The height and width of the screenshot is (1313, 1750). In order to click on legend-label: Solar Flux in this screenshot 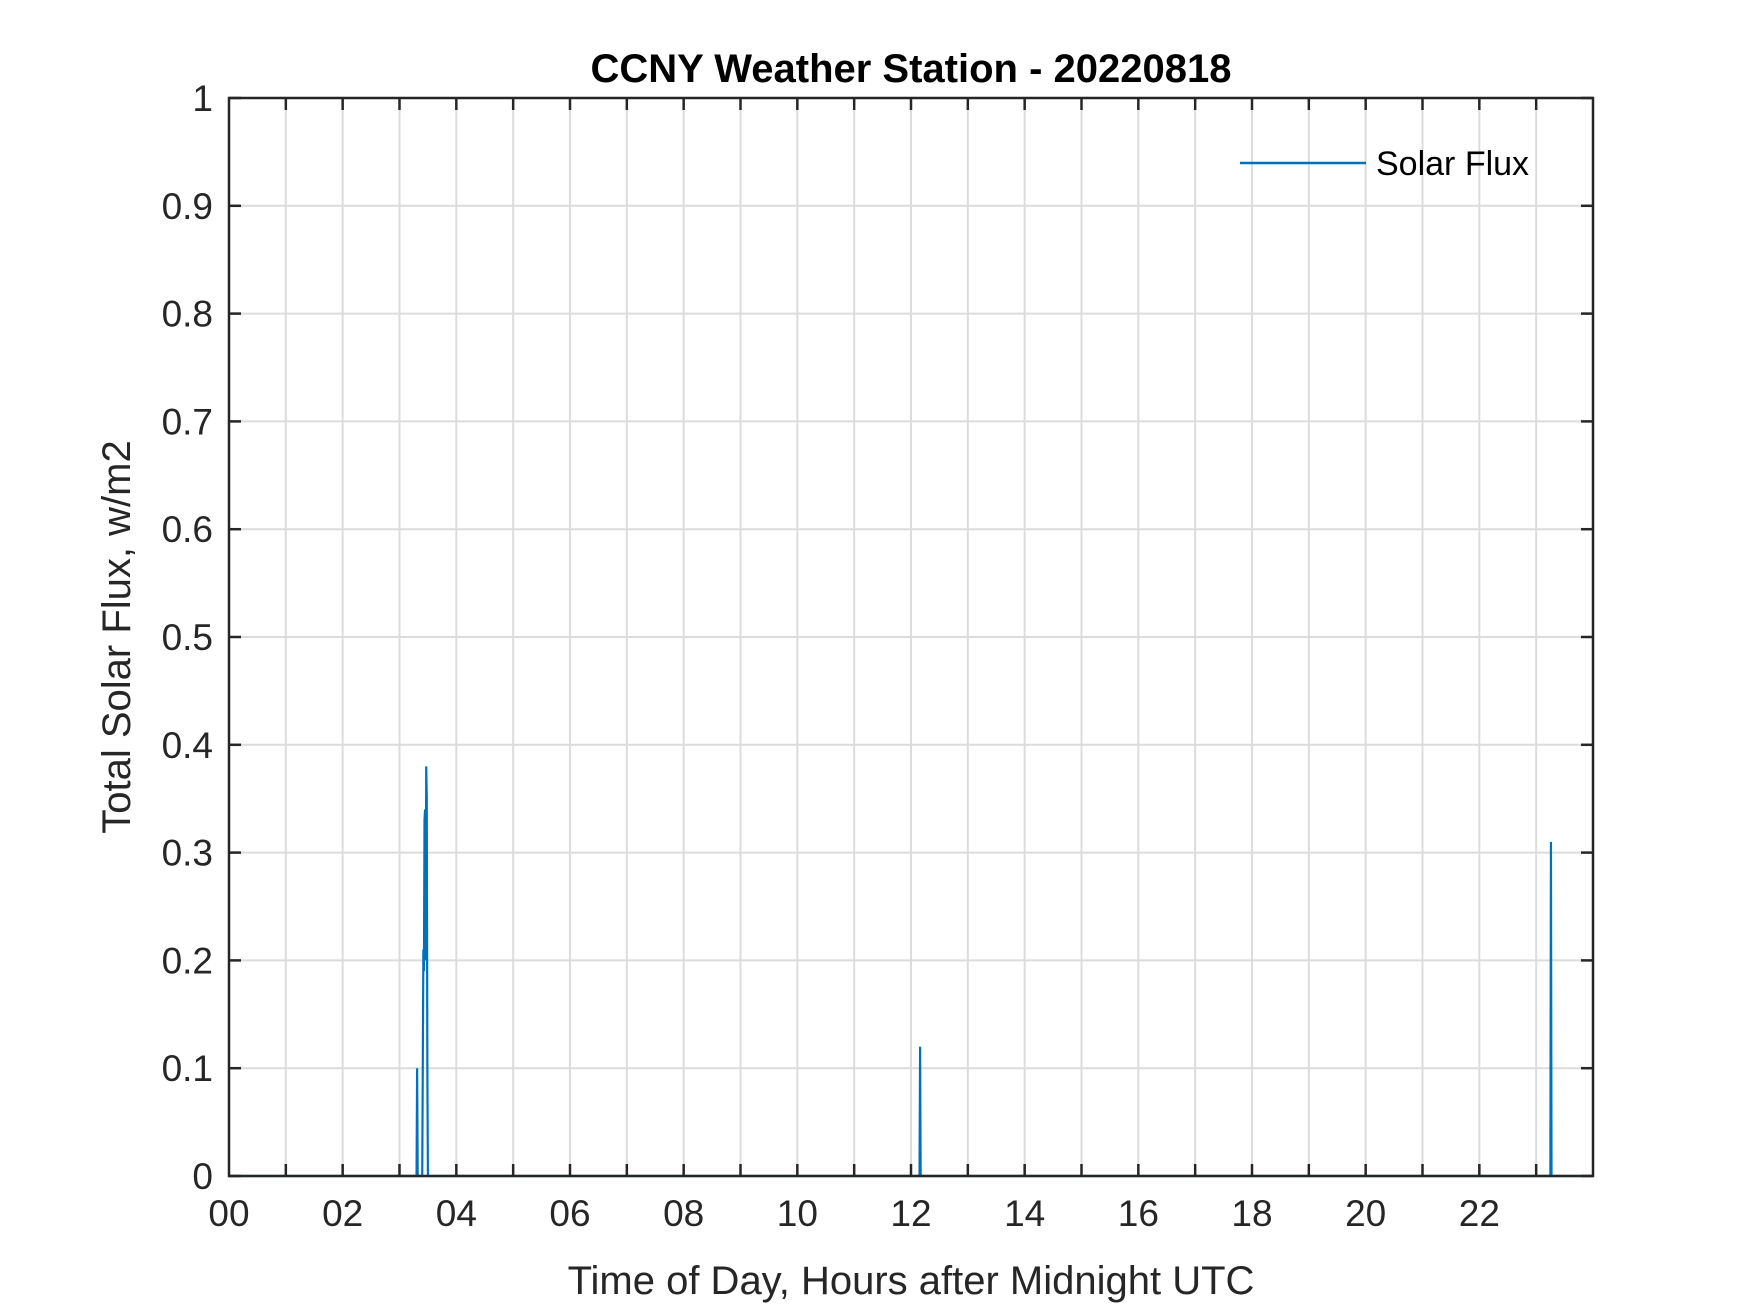, I will do `click(1452, 164)`.